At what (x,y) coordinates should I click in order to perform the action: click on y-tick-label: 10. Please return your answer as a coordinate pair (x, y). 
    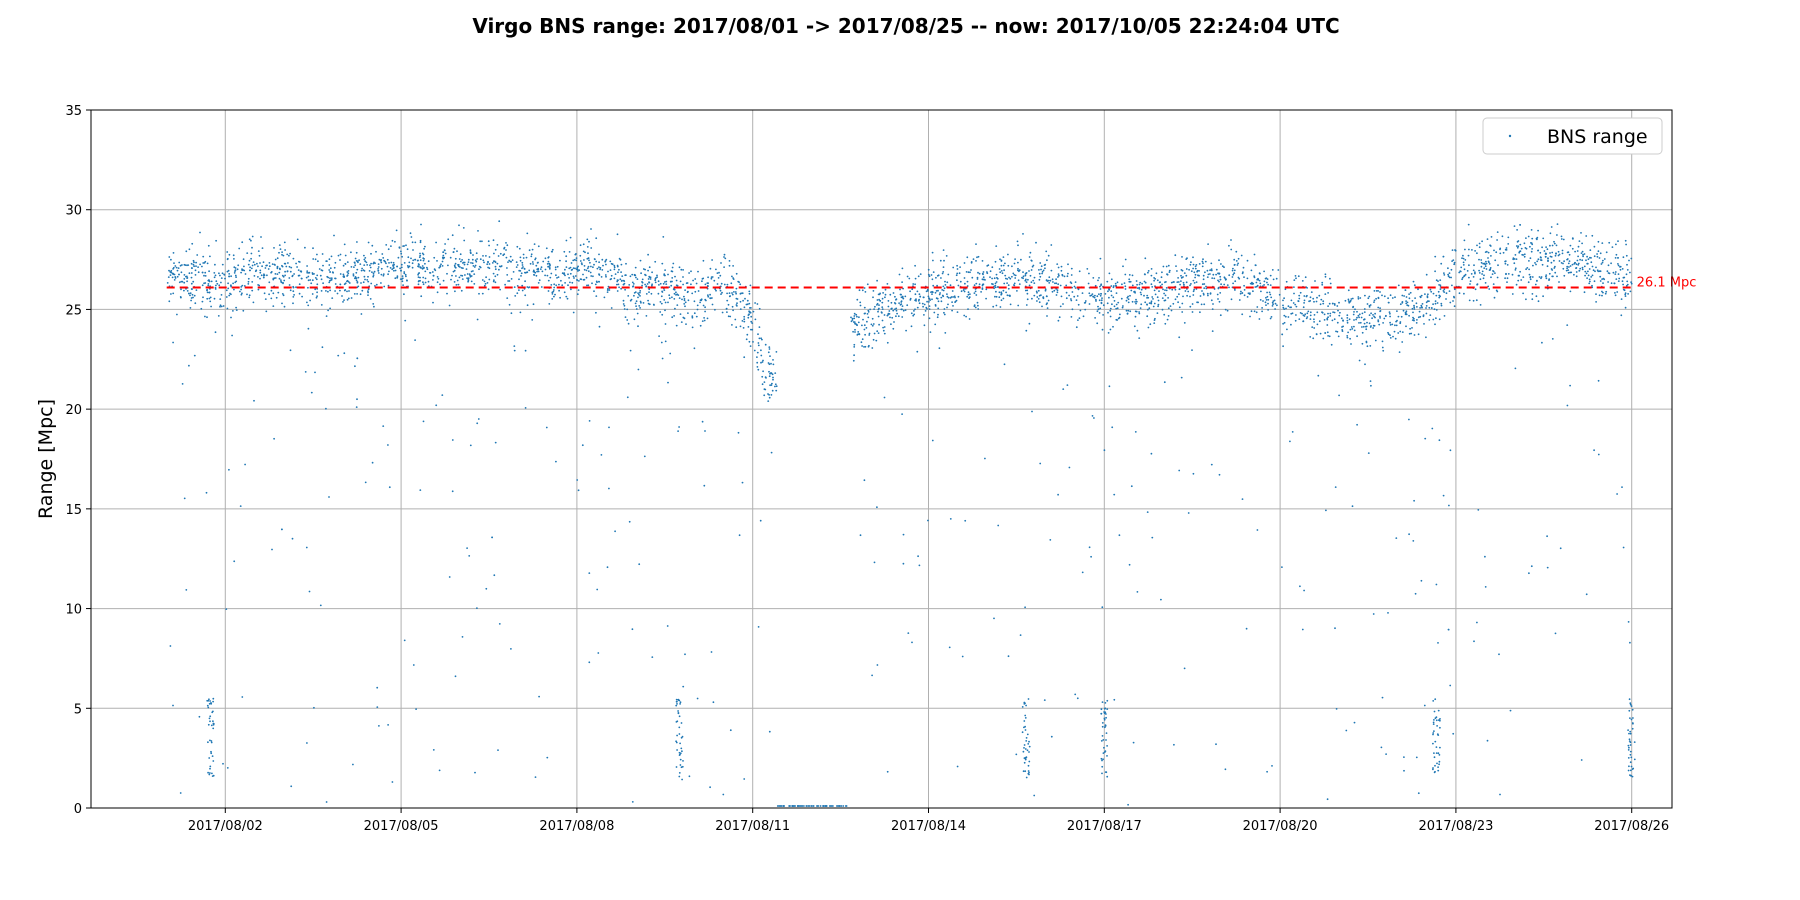
    Looking at the image, I should click on (73, 610).